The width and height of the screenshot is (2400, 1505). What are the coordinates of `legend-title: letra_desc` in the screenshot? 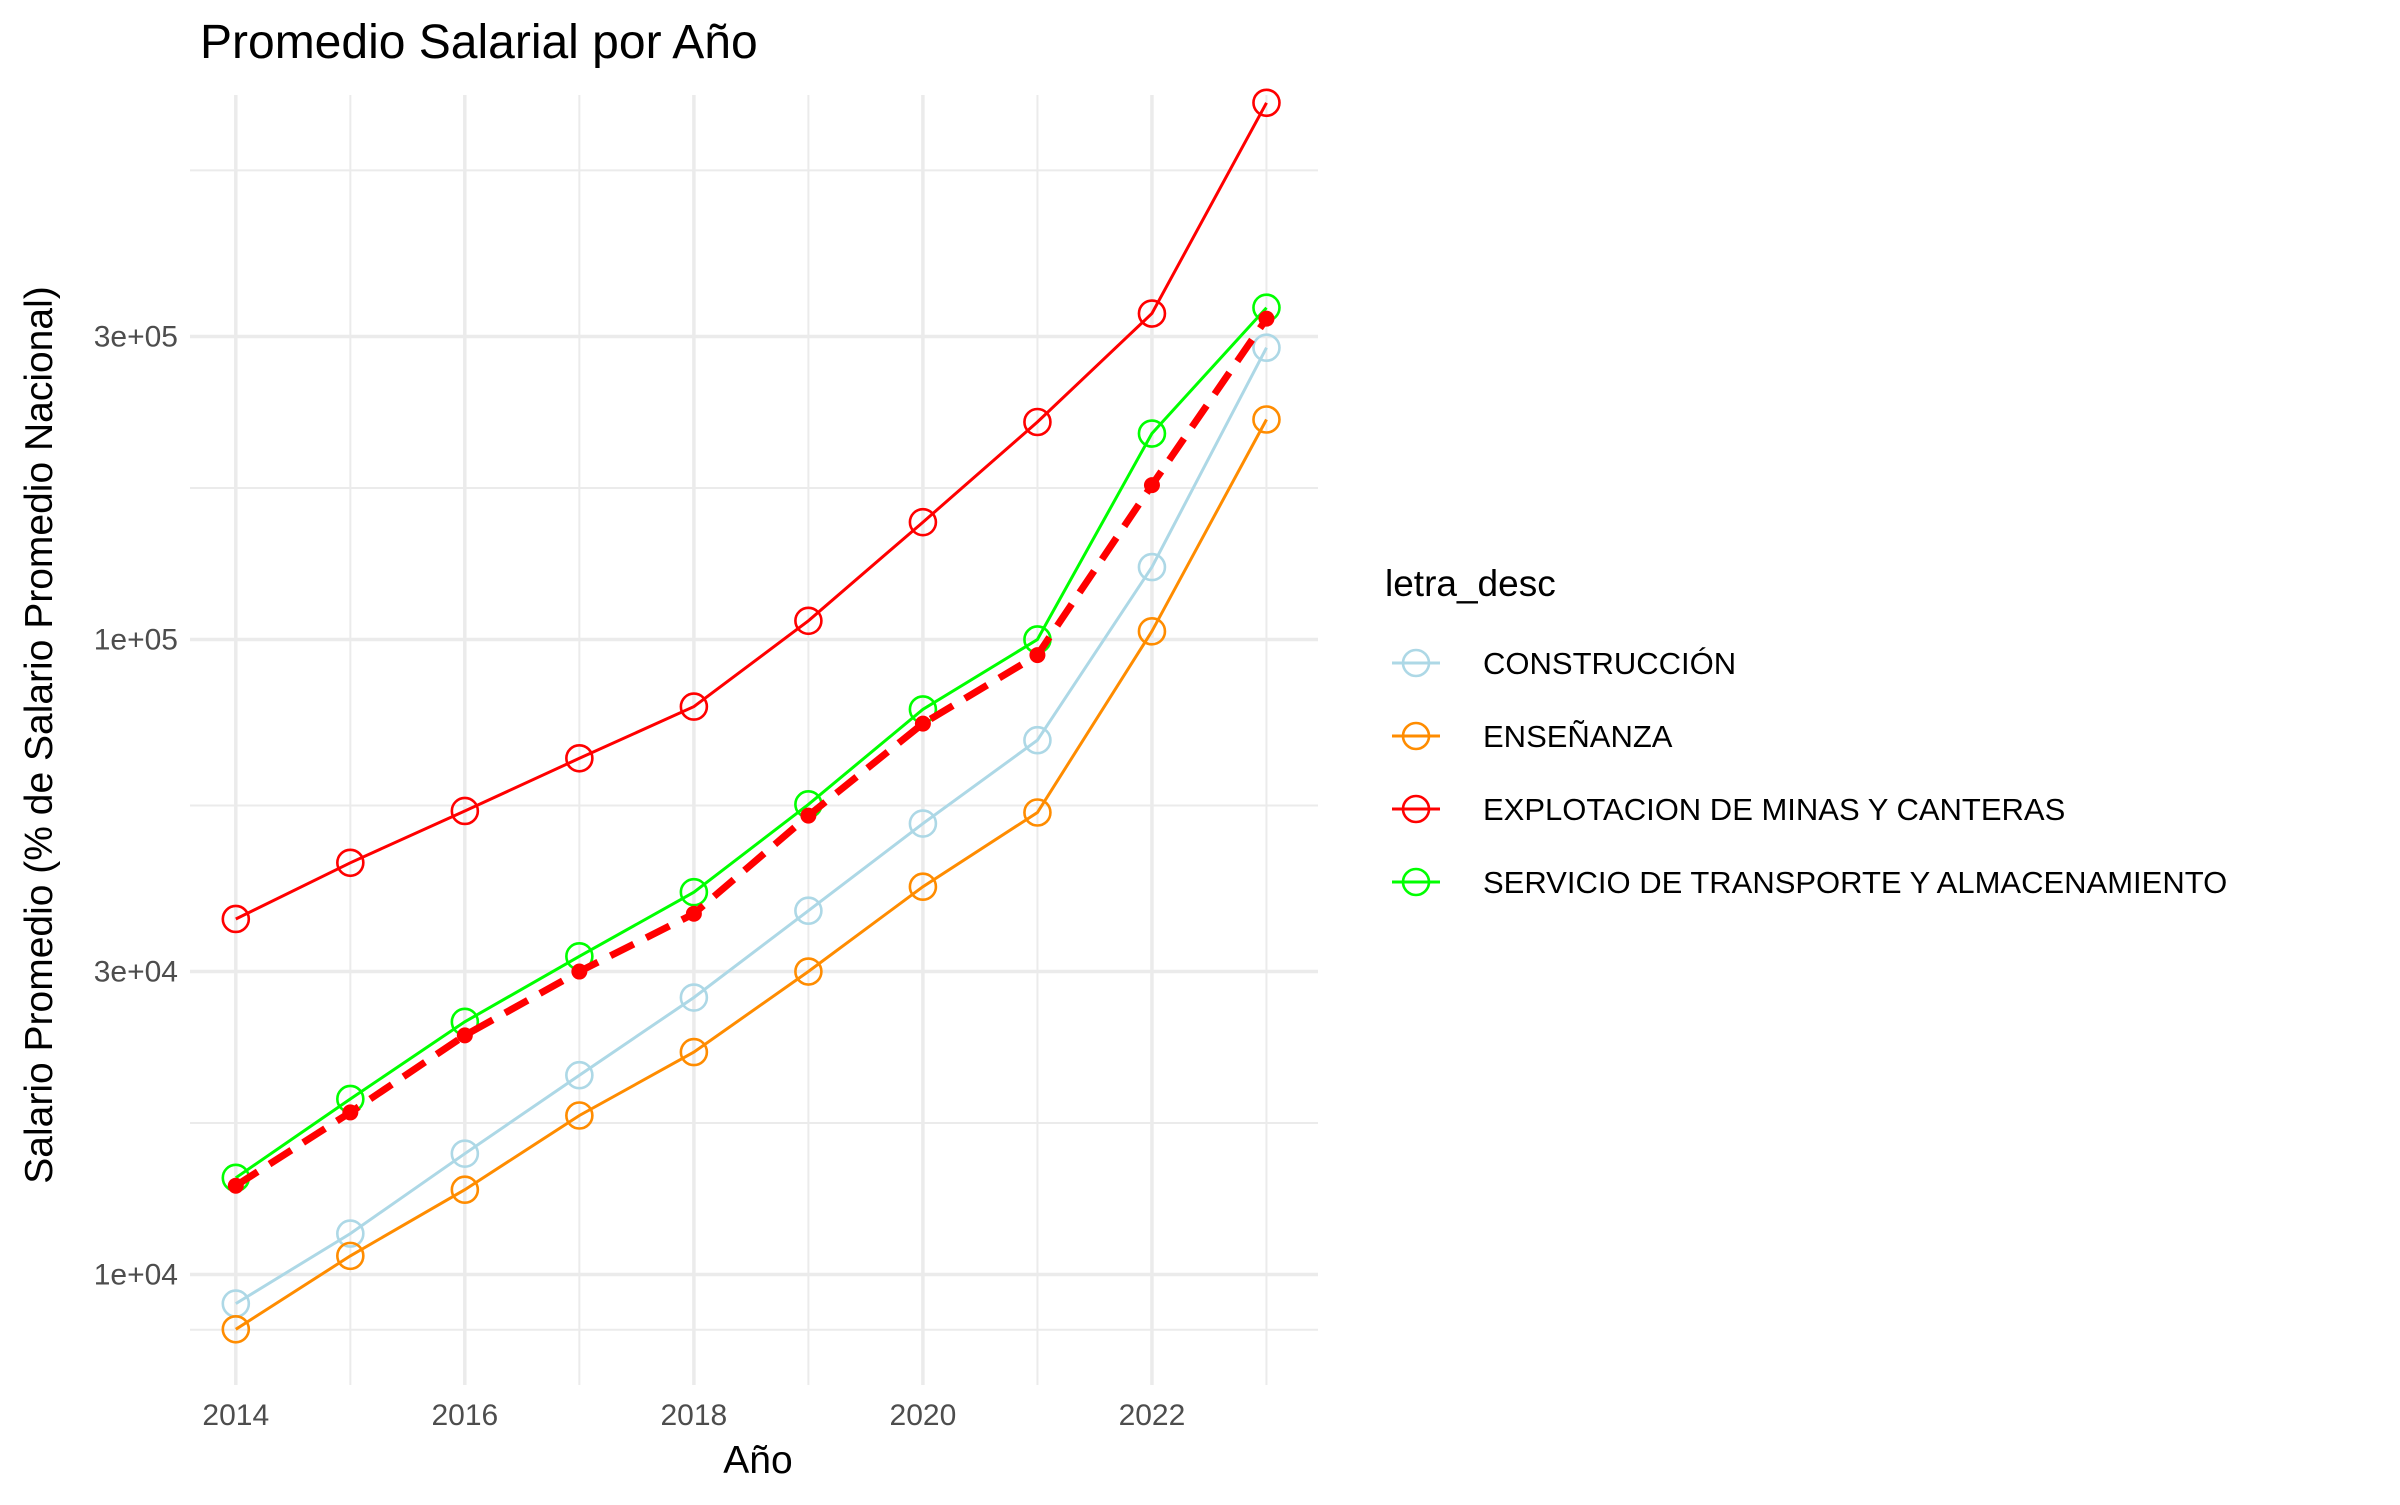 It's located at (1470, 583).